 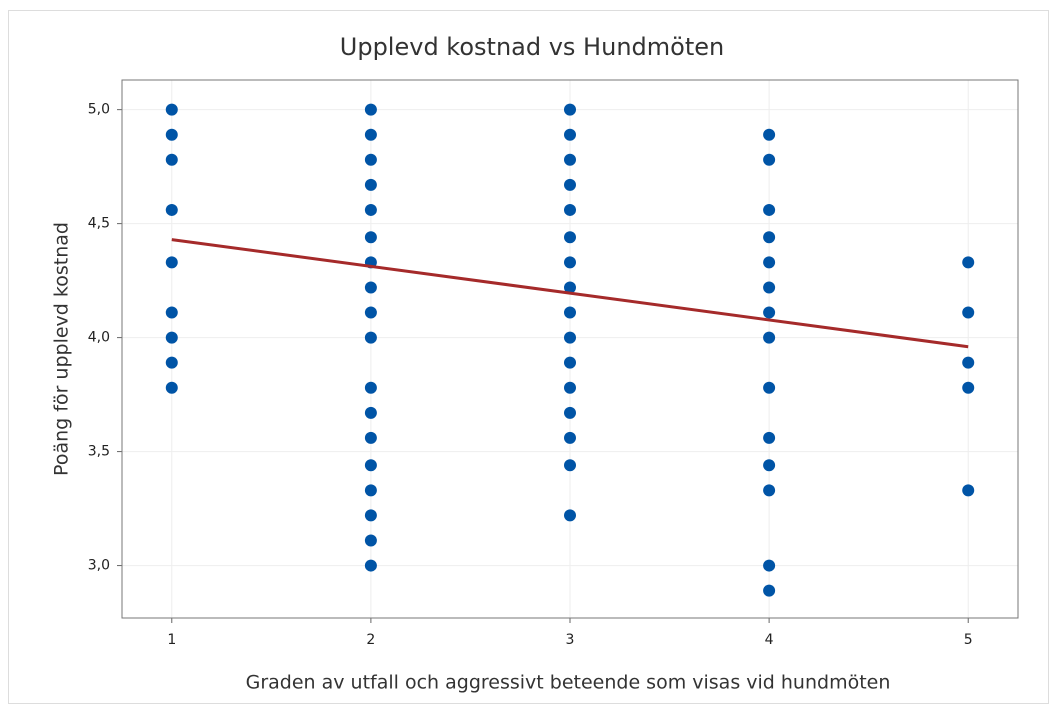 I want to click on x-tick-label: 1, so click(x=171, y=640).